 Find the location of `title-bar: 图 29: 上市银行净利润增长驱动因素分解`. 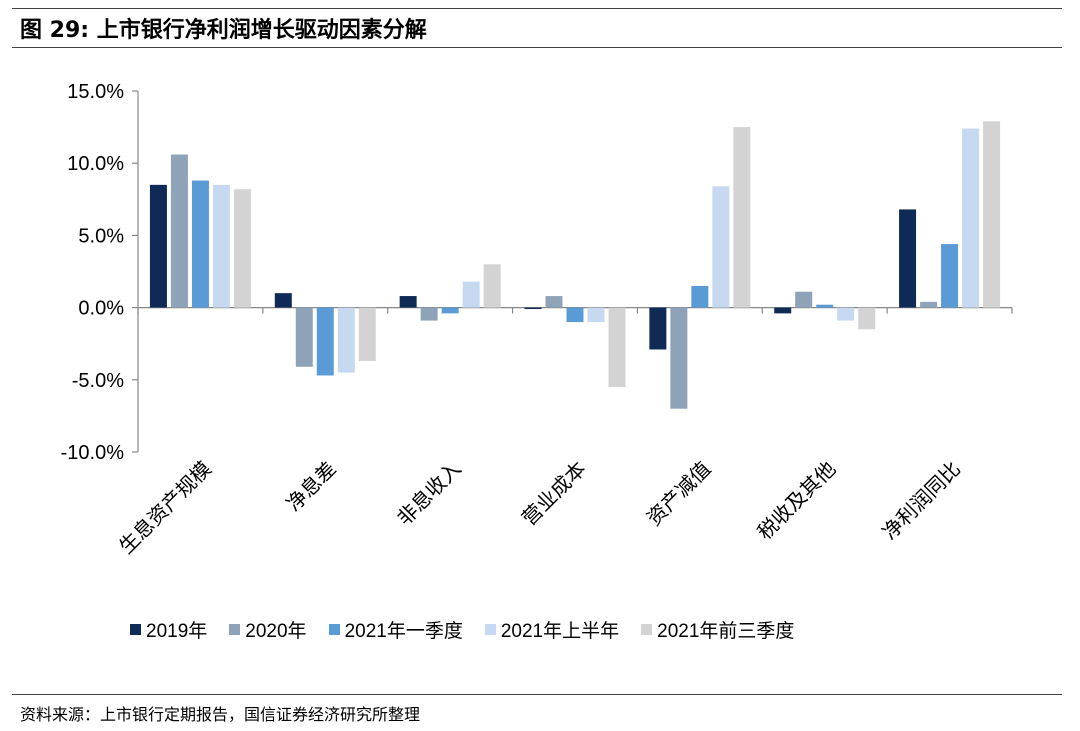

title-bar: 图 29: 上市银行净利润增长驱动因素分解 is located at coordinates (537, 28).